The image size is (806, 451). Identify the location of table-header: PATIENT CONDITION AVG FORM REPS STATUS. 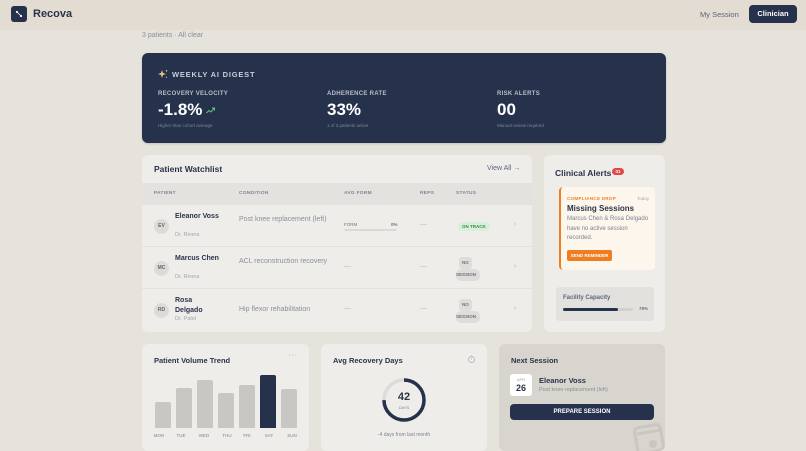
(337, 194).